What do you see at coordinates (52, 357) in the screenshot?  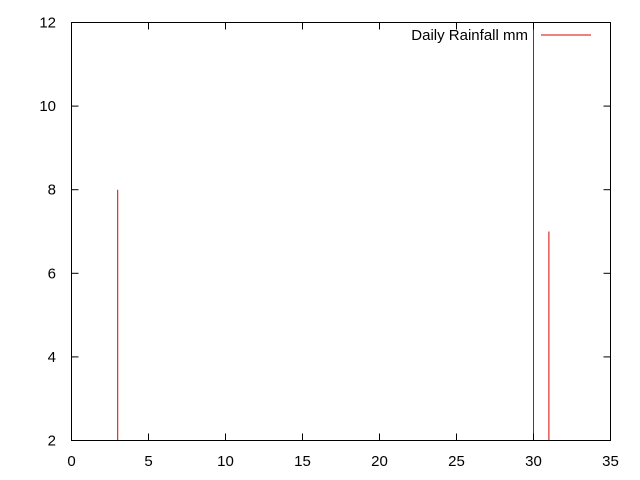 I see `y-tick-label: 4` at bounding box center [52, 357].